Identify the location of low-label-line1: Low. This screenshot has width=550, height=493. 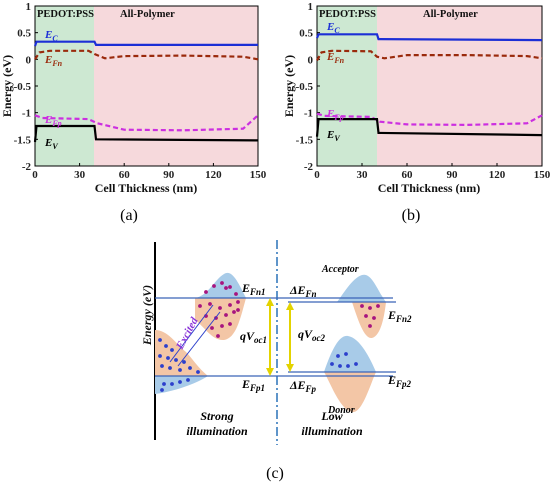
(331, 416).